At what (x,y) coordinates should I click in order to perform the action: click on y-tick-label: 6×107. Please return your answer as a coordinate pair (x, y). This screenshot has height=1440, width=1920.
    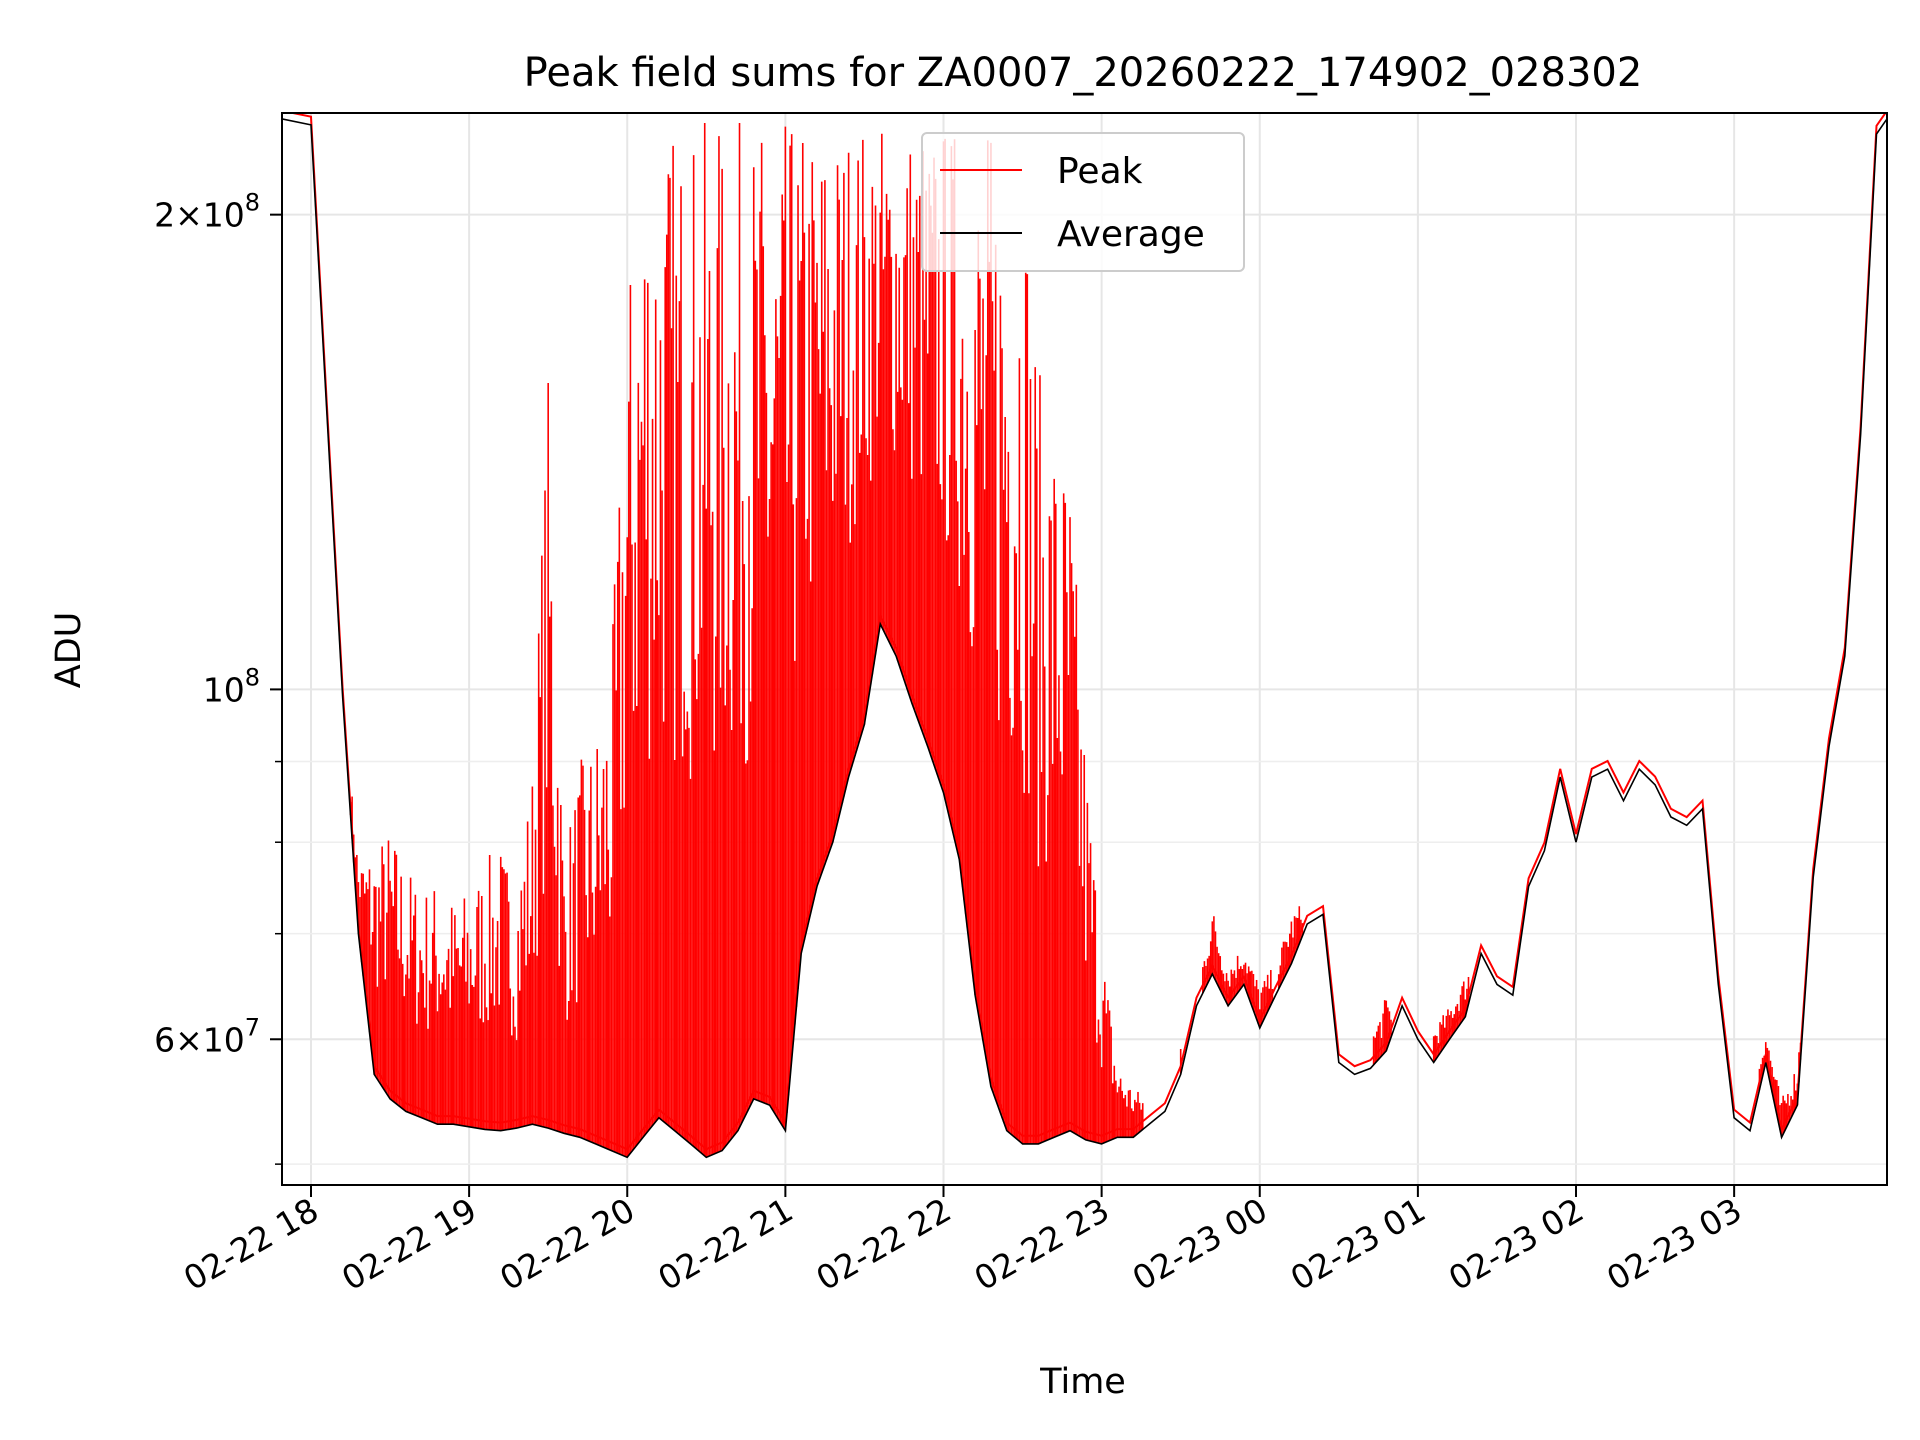
    Looking at the image, I should click on (207, 1036).